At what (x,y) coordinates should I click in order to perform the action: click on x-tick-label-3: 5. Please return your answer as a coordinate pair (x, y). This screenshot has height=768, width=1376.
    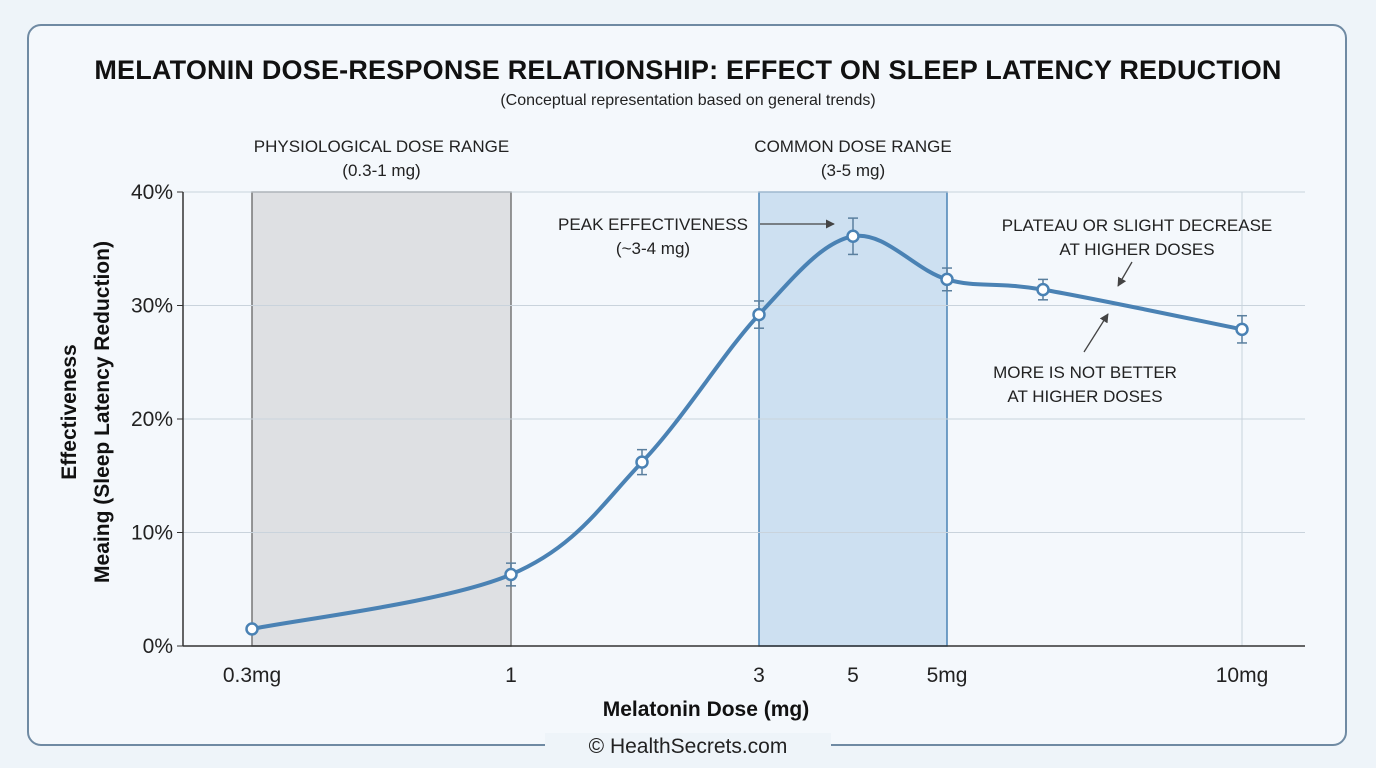
    Looking at the image, I should click on (853, 675).